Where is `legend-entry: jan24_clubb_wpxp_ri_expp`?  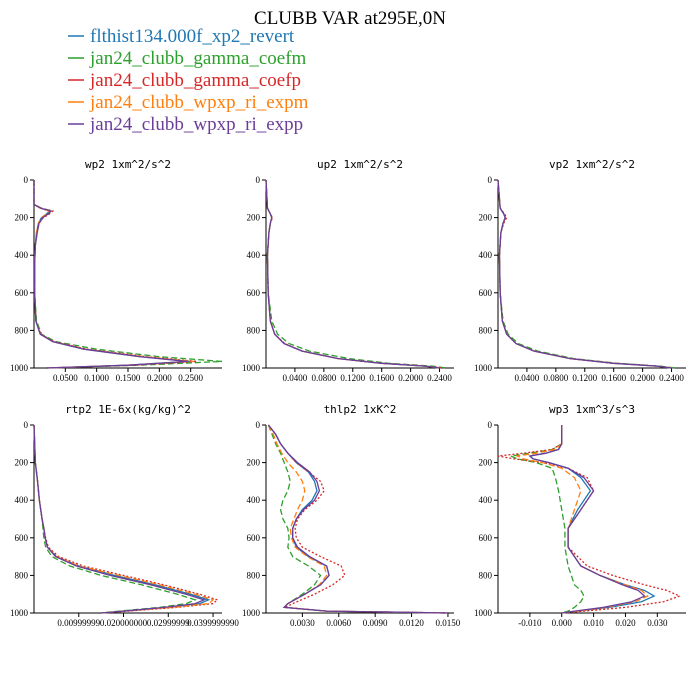
legend-entry: jan24_clubb_wpxp_ri_expp is located at coordinates (185, 124).